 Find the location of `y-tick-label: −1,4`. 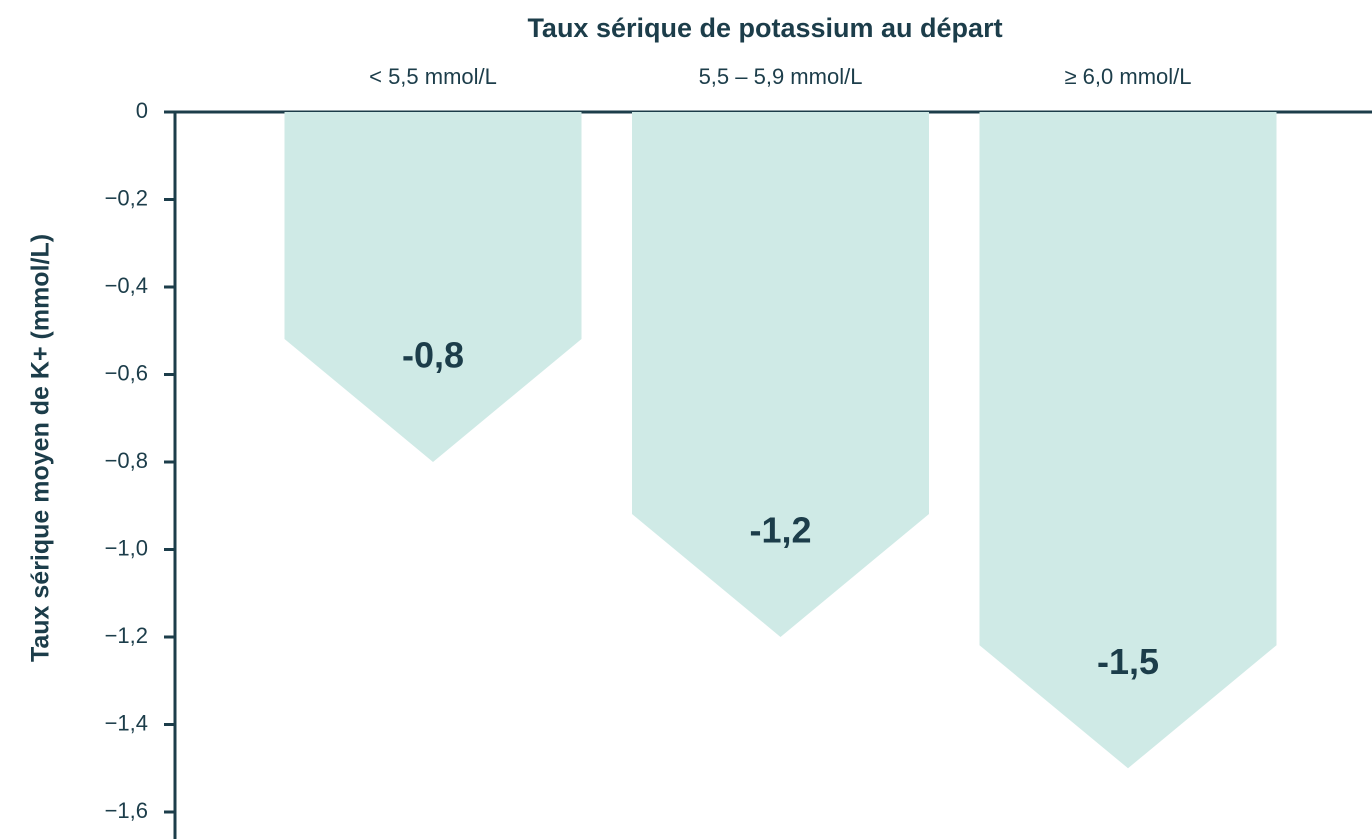

y-tick-label: −1,4 is located at coordinates (126, 722).